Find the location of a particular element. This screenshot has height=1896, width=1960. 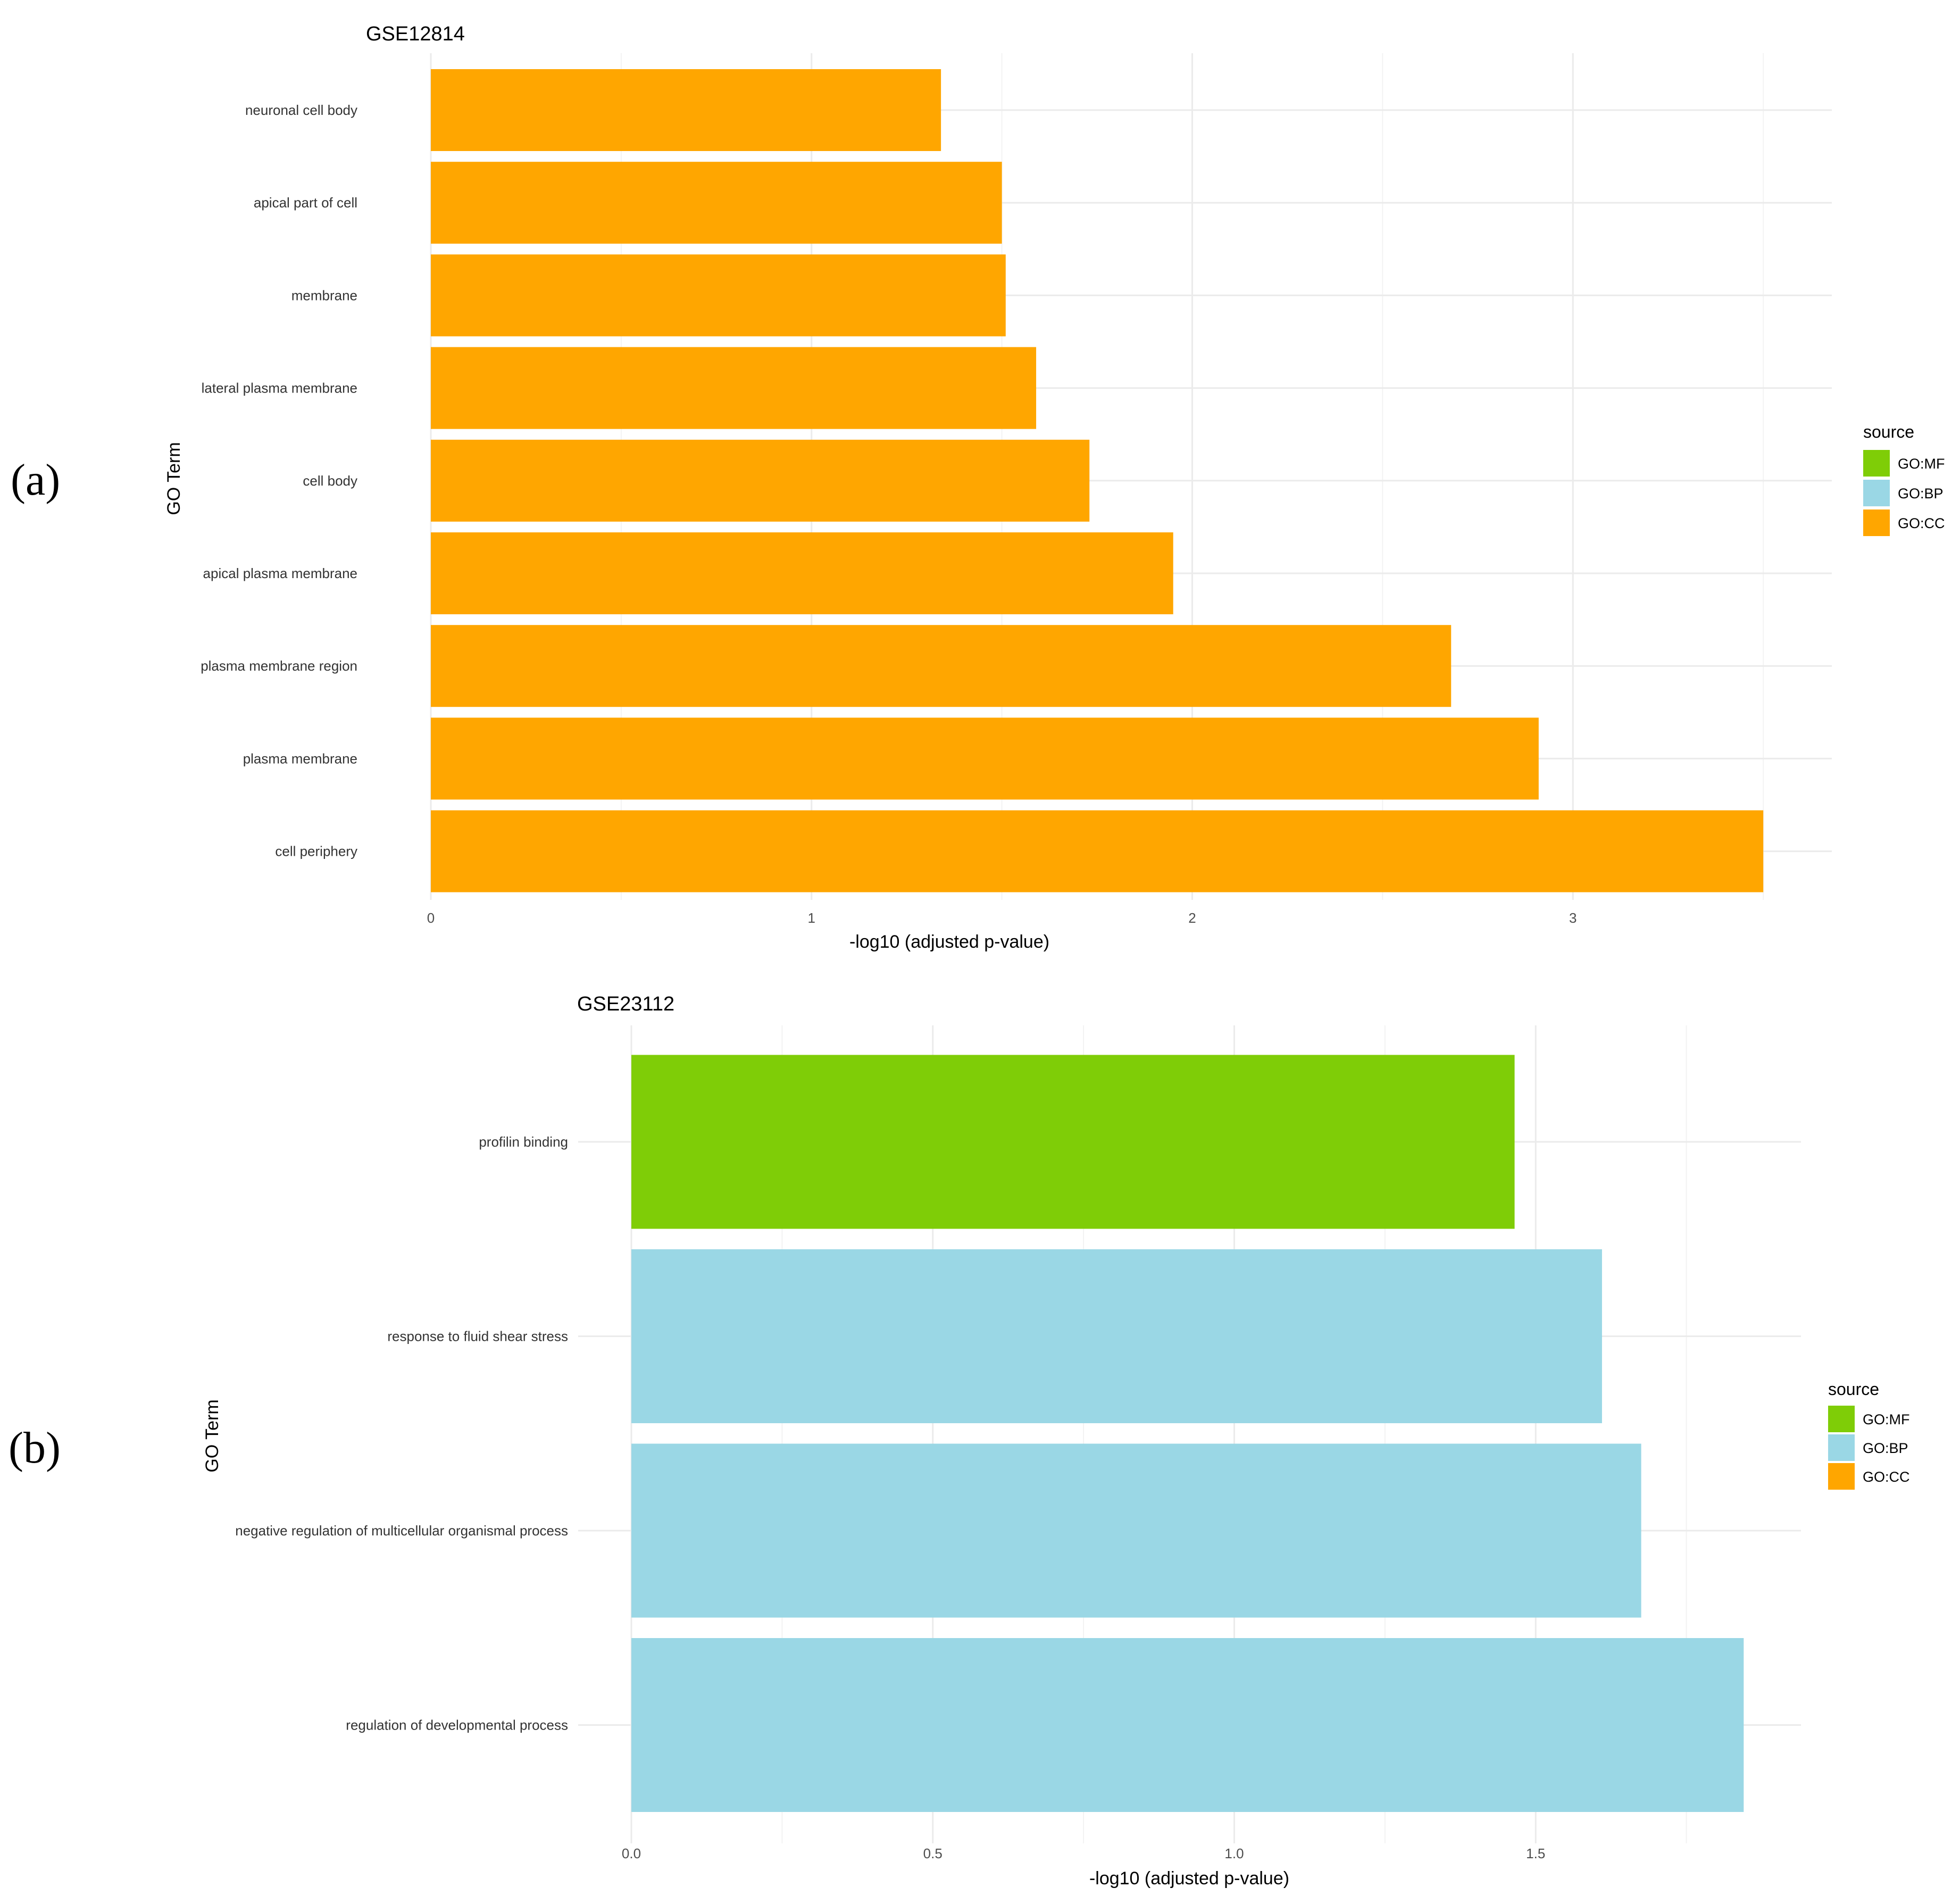

panel-a-legend: source GO:MF GO:BP GO:CC is located at coordinates (1904, 479).